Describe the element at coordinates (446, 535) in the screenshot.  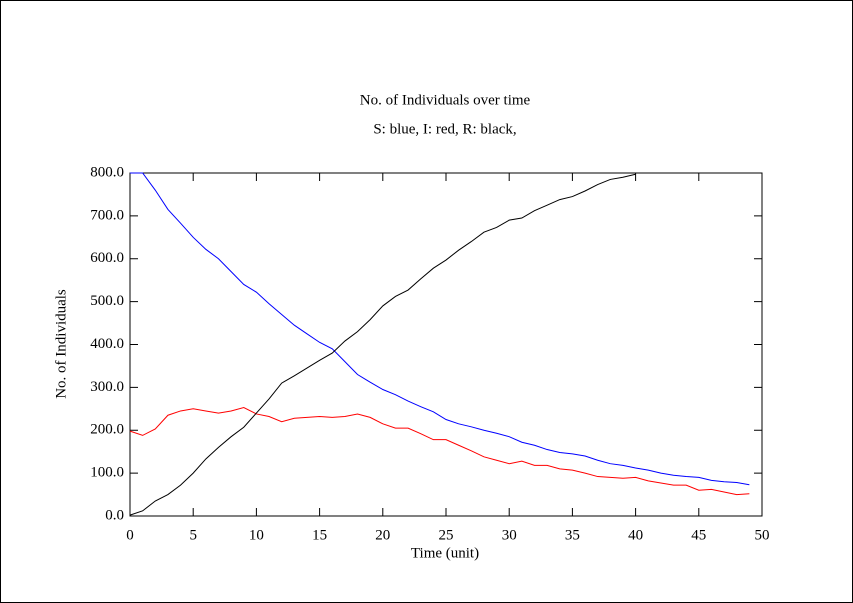
I see `x-tick-label: 25` at that location.